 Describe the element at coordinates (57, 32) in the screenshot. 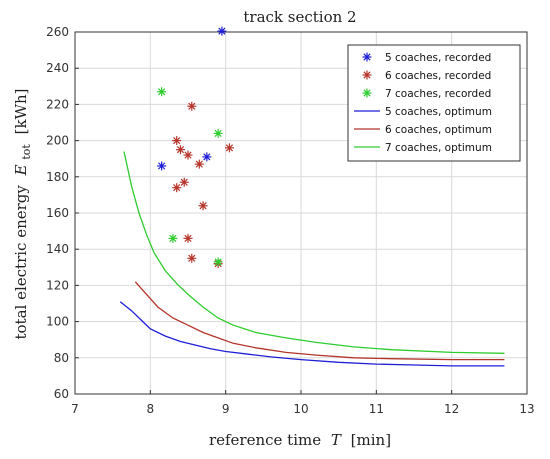

I see `y-tick-label-10: 260` at that location.